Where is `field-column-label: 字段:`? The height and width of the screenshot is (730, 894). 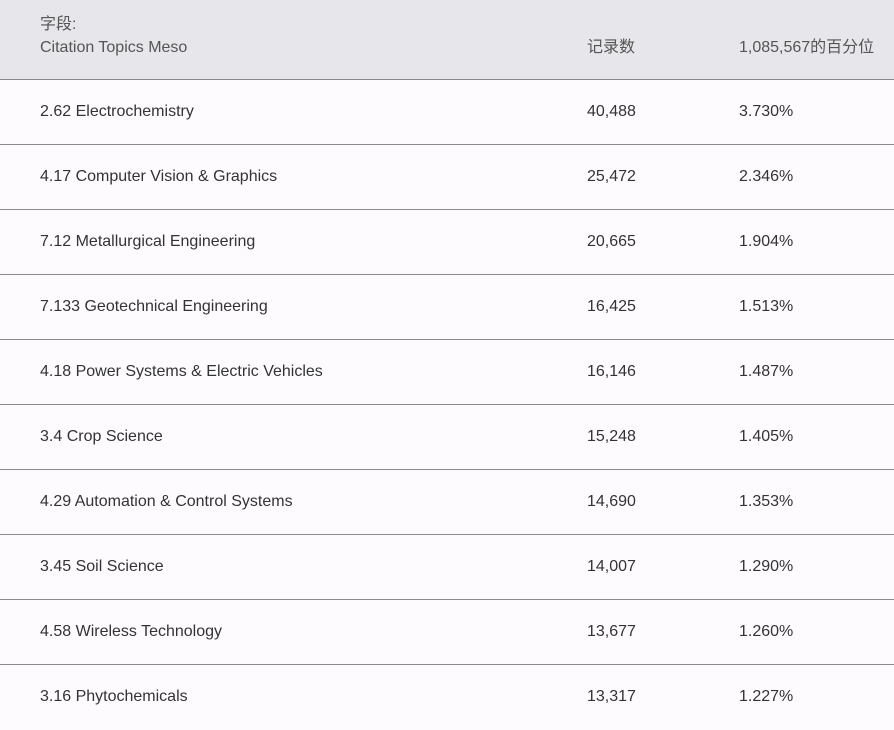
field-column-label: 字段: is located at coordinates (58, 24).